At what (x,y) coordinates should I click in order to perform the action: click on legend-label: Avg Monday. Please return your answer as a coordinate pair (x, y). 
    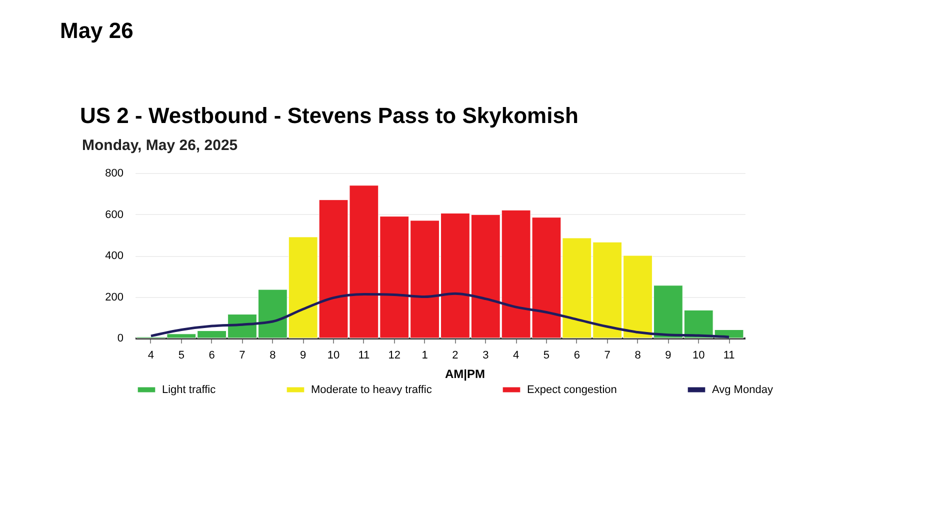
    Looking at the image, I should click on (743, 390).